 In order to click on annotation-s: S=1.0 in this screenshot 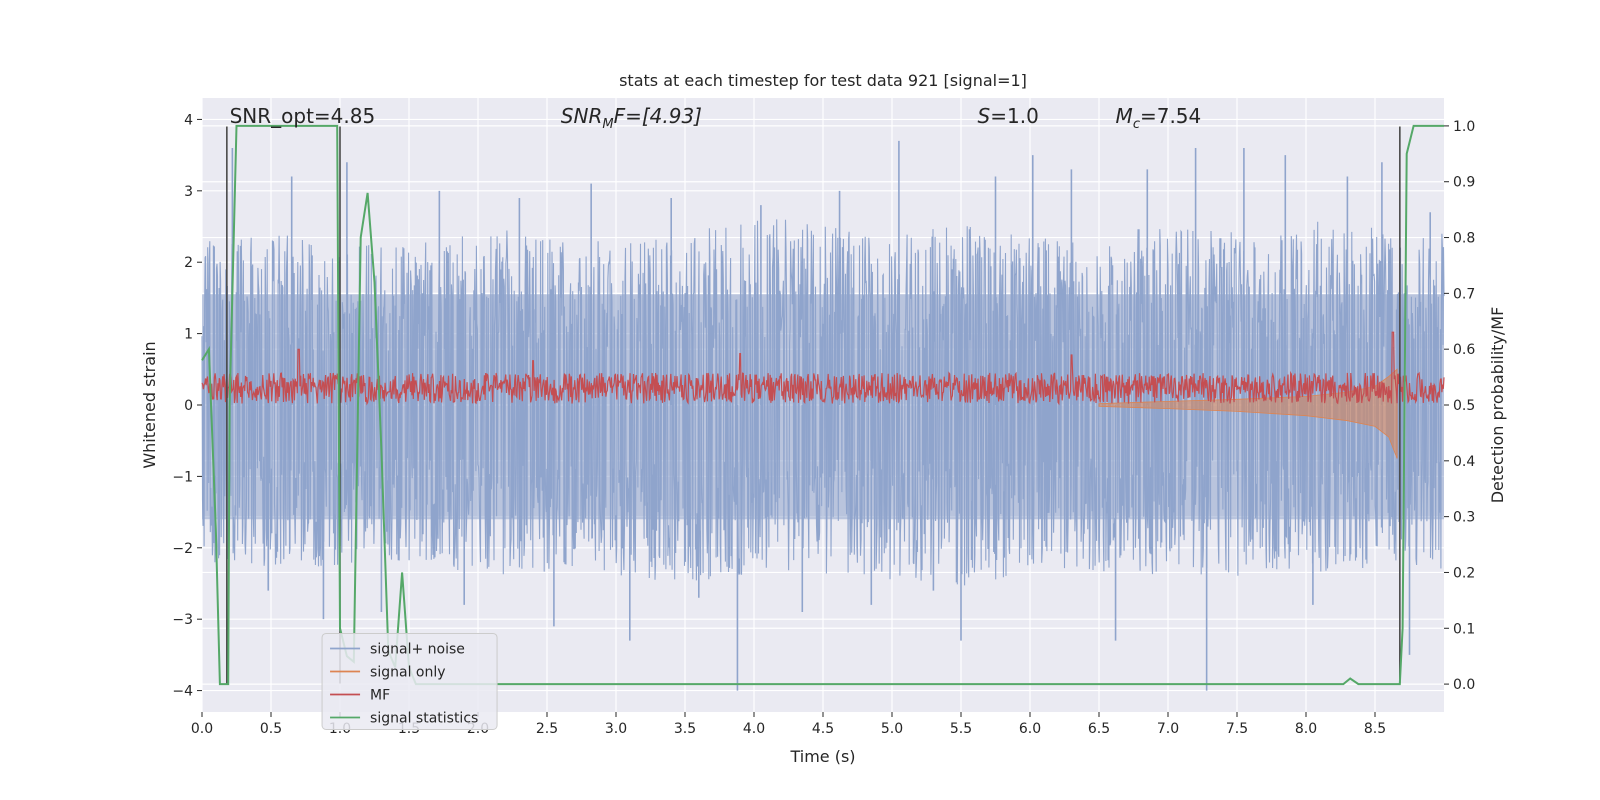, I will do `click(1008, 116)`.